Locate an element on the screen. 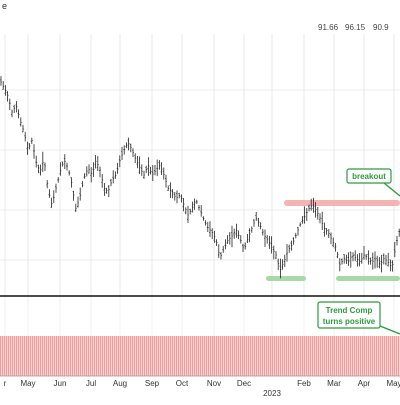  quote-high: 96.15 is located at coordinates (355, 27).